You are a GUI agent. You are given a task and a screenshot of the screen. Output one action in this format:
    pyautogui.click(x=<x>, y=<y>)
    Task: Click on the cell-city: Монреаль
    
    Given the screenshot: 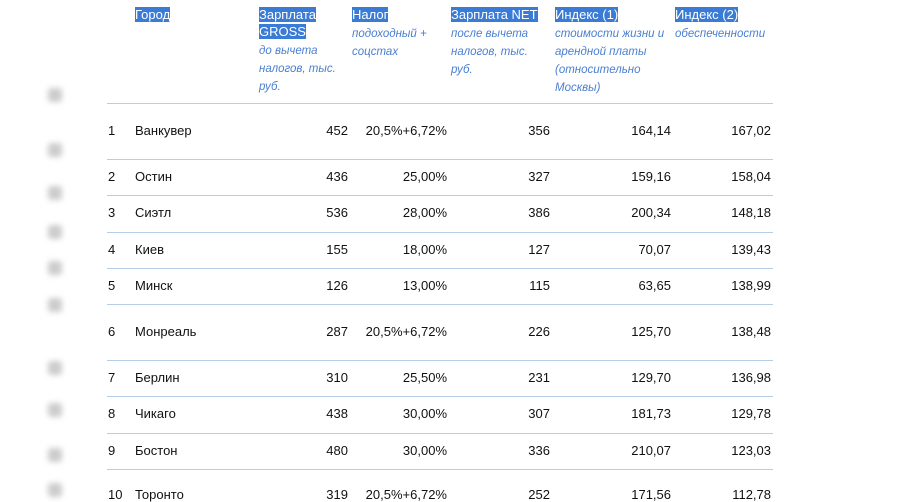 What is the action you would take?
    pyautogui.click(x=166, y=331)
    